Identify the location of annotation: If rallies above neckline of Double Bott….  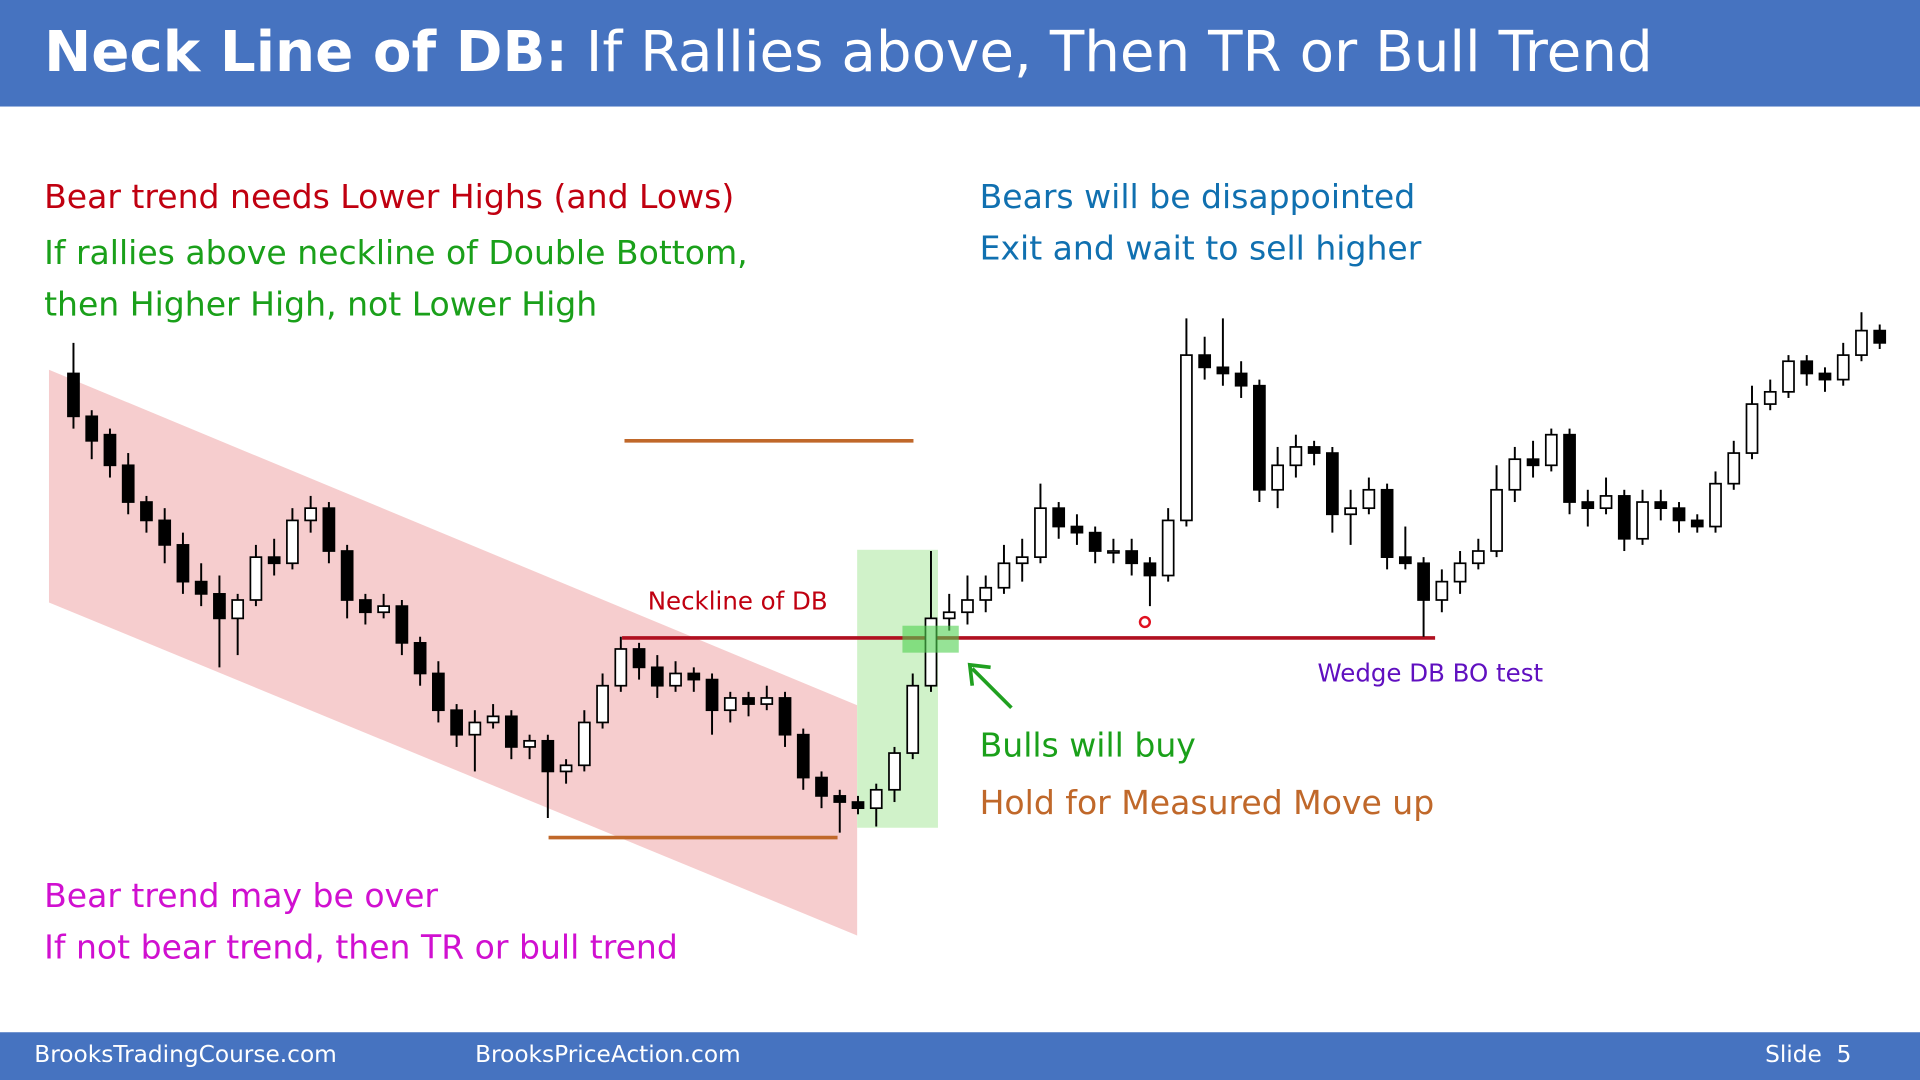
(396, 252).